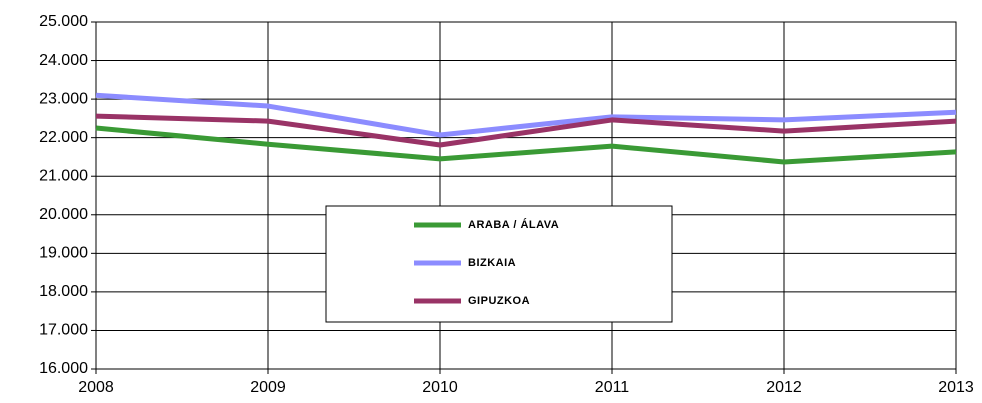 The image size is (982, 403). Describe the element at coordinates (513, 224) in the screenshot. I see `legend-label: ARABA / ÁLAVA` at that location.